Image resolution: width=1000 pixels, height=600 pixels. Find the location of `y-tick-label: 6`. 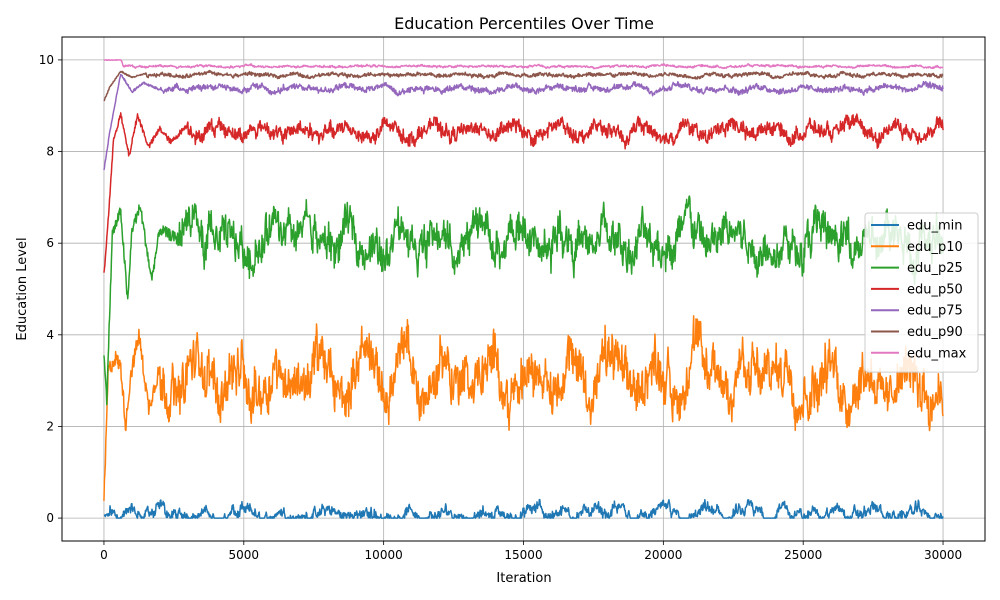

y-tick-label: 6 is located at coordinates (50, 243).